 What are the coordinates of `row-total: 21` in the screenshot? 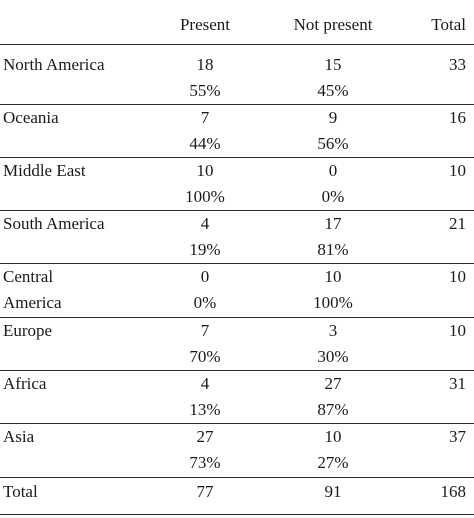 It's located at (457, 223).